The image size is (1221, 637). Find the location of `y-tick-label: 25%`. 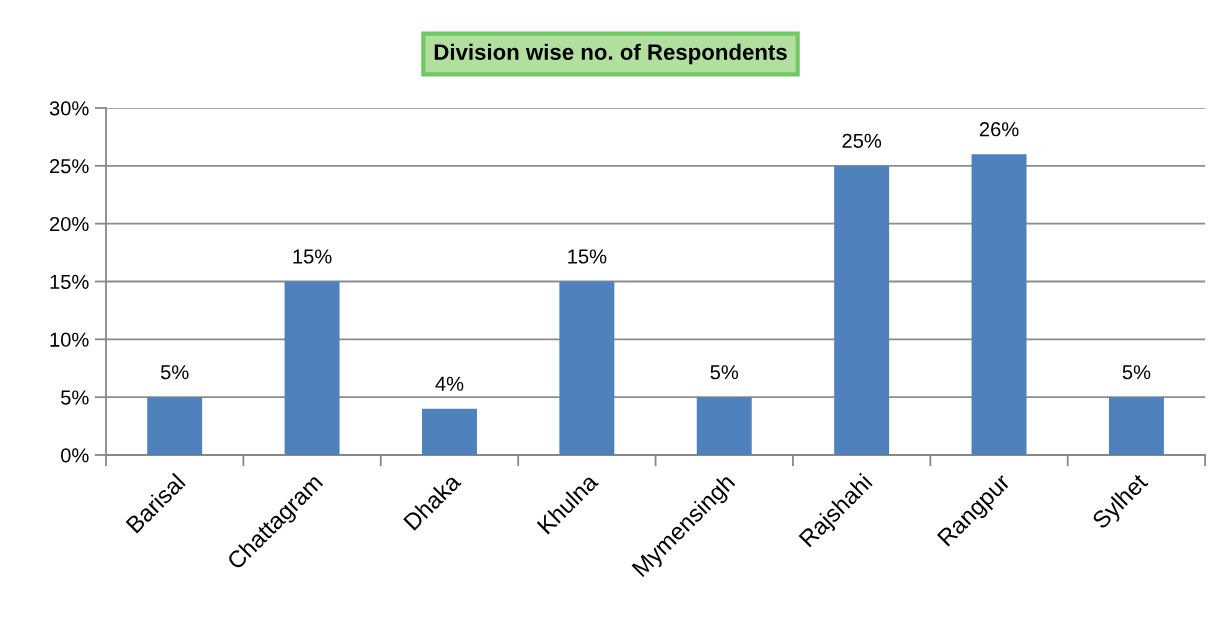

y-tick-label: 25% is located at coordinates (69, 166).